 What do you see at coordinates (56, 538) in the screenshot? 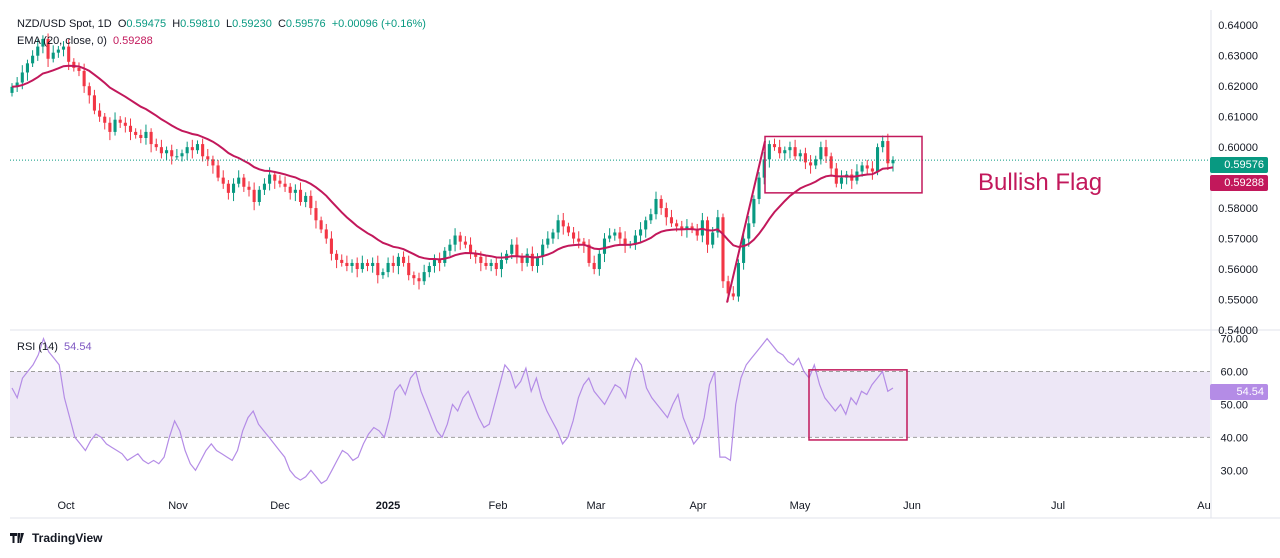
I see `tradingview-logo: TradingView` at bounding box center [56, 538].